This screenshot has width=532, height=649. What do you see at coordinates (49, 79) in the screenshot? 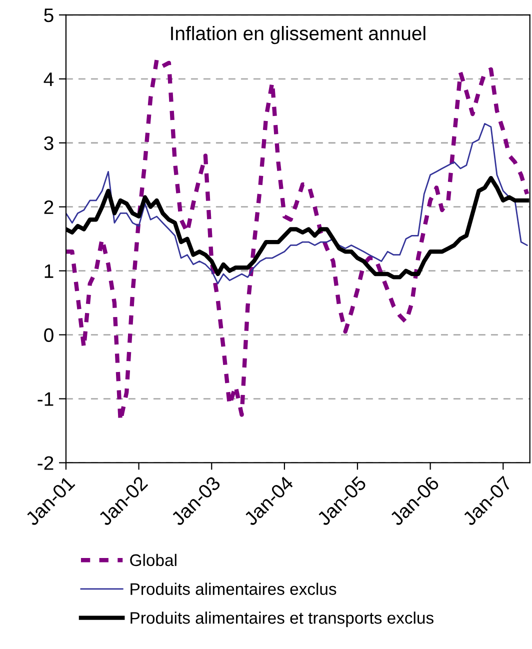
I see `y-tick-label: 4` at bounding box center [49, 79].